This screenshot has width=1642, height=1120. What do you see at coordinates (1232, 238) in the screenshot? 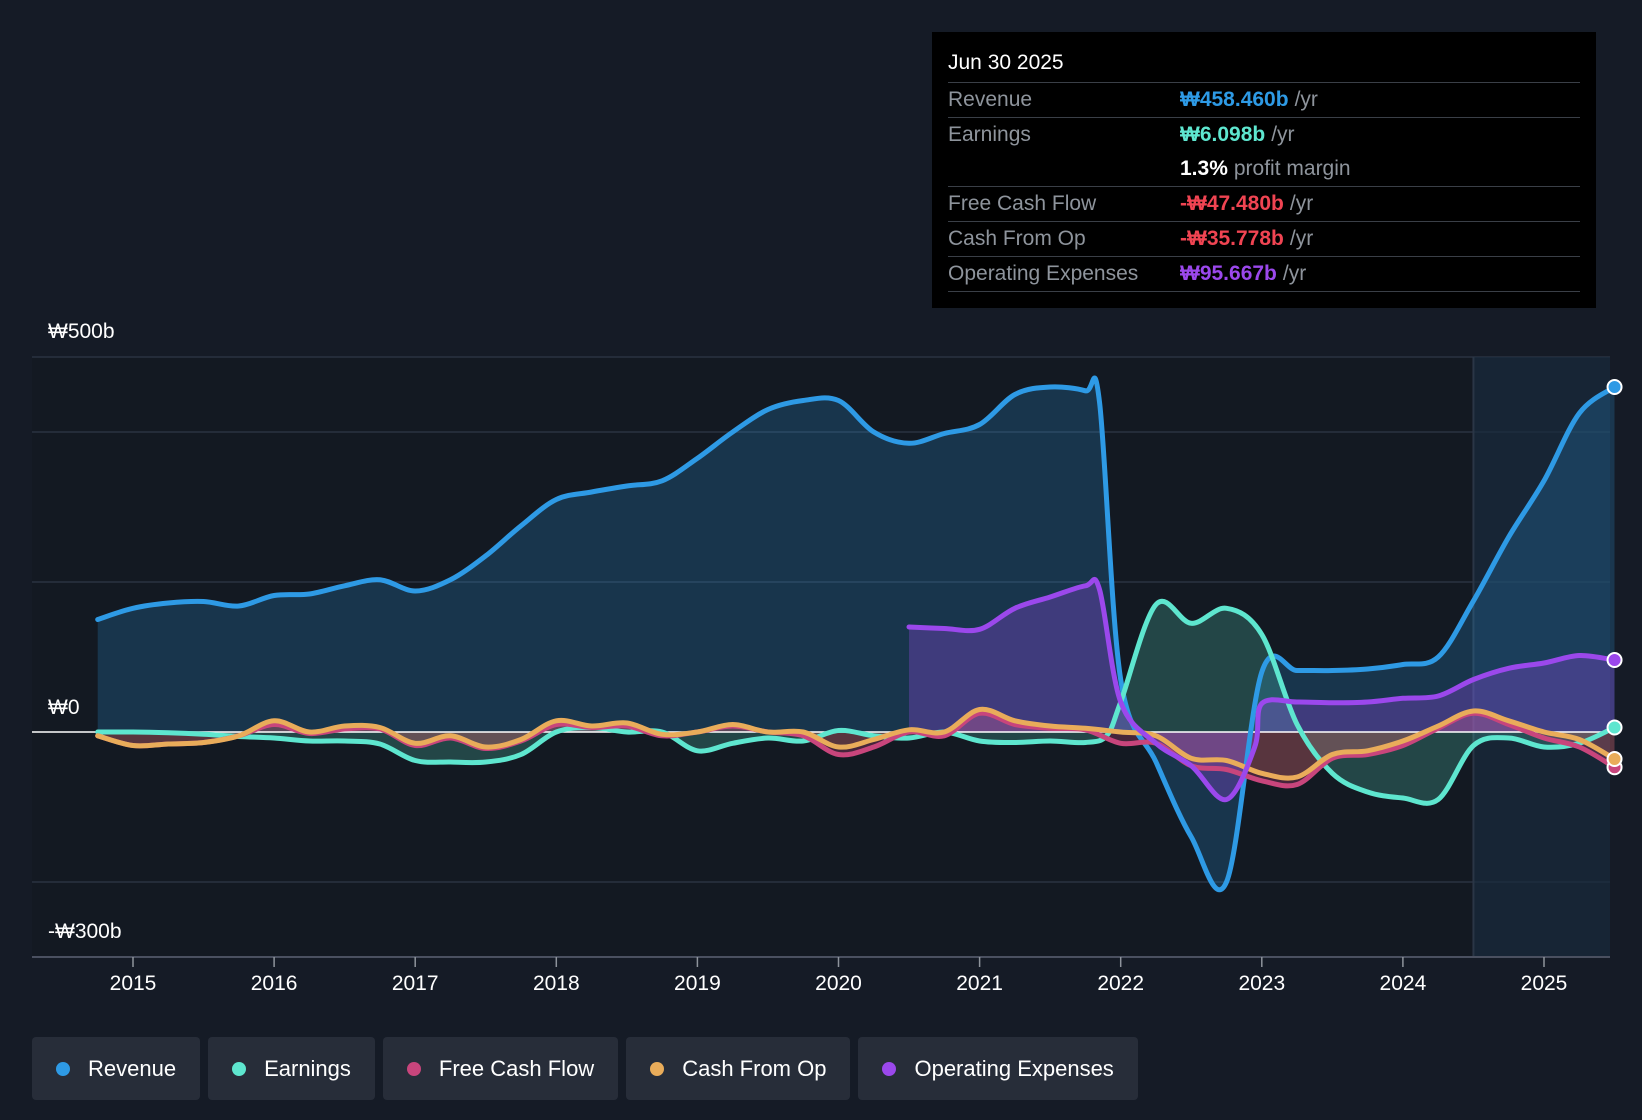
I see `tooltip-value: -₩35.778b` at bounding box center [1232, 238].